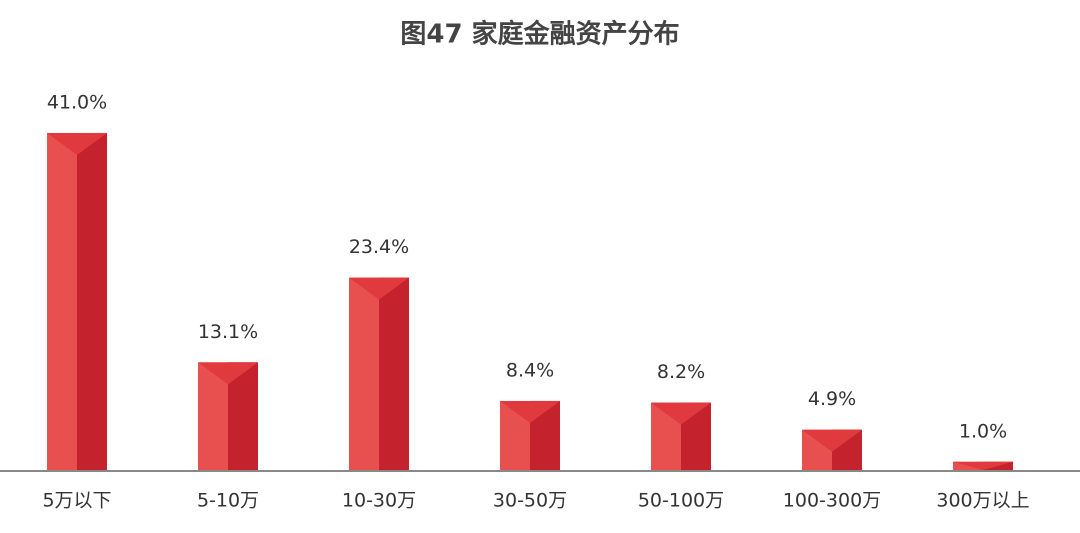  Describe the element at coordinates (832, 501) in the screenshot. I see `x-tick-label: 100-300万` at that location.